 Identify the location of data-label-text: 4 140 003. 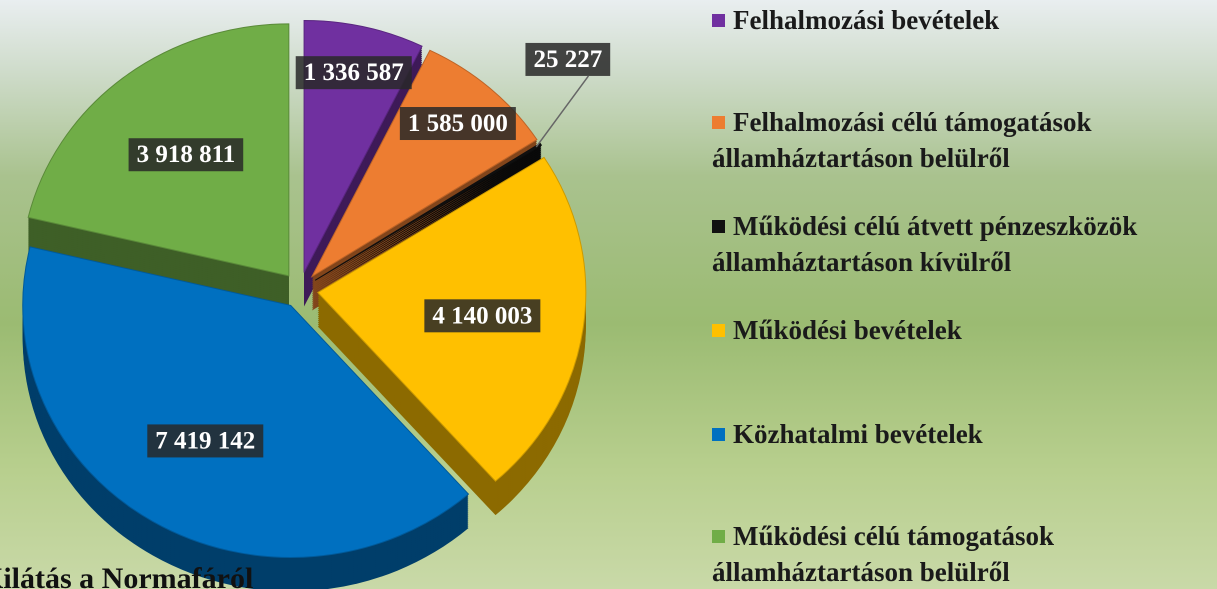
(482, 315).